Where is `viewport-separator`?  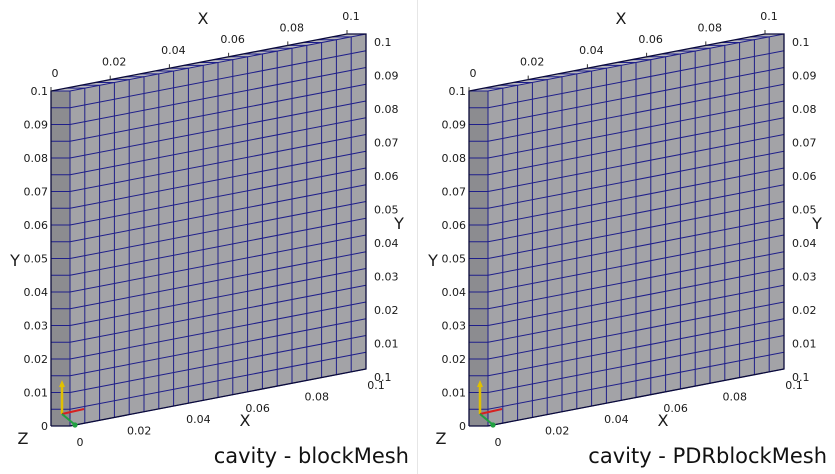
viewport-separator is located at coordinates (417, 237).